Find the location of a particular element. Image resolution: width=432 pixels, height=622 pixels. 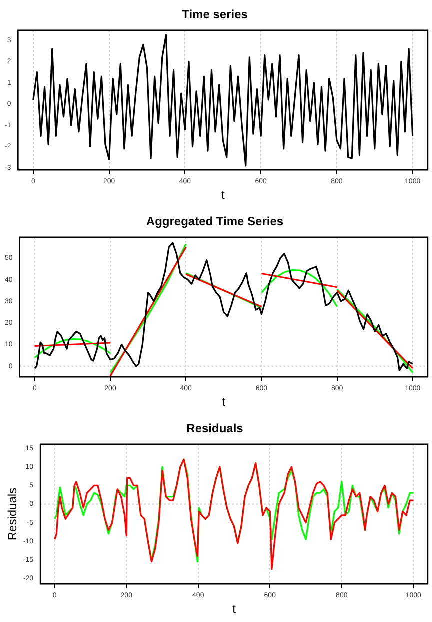

y-axis-title: Residuals is located at coordinates (13, 514).